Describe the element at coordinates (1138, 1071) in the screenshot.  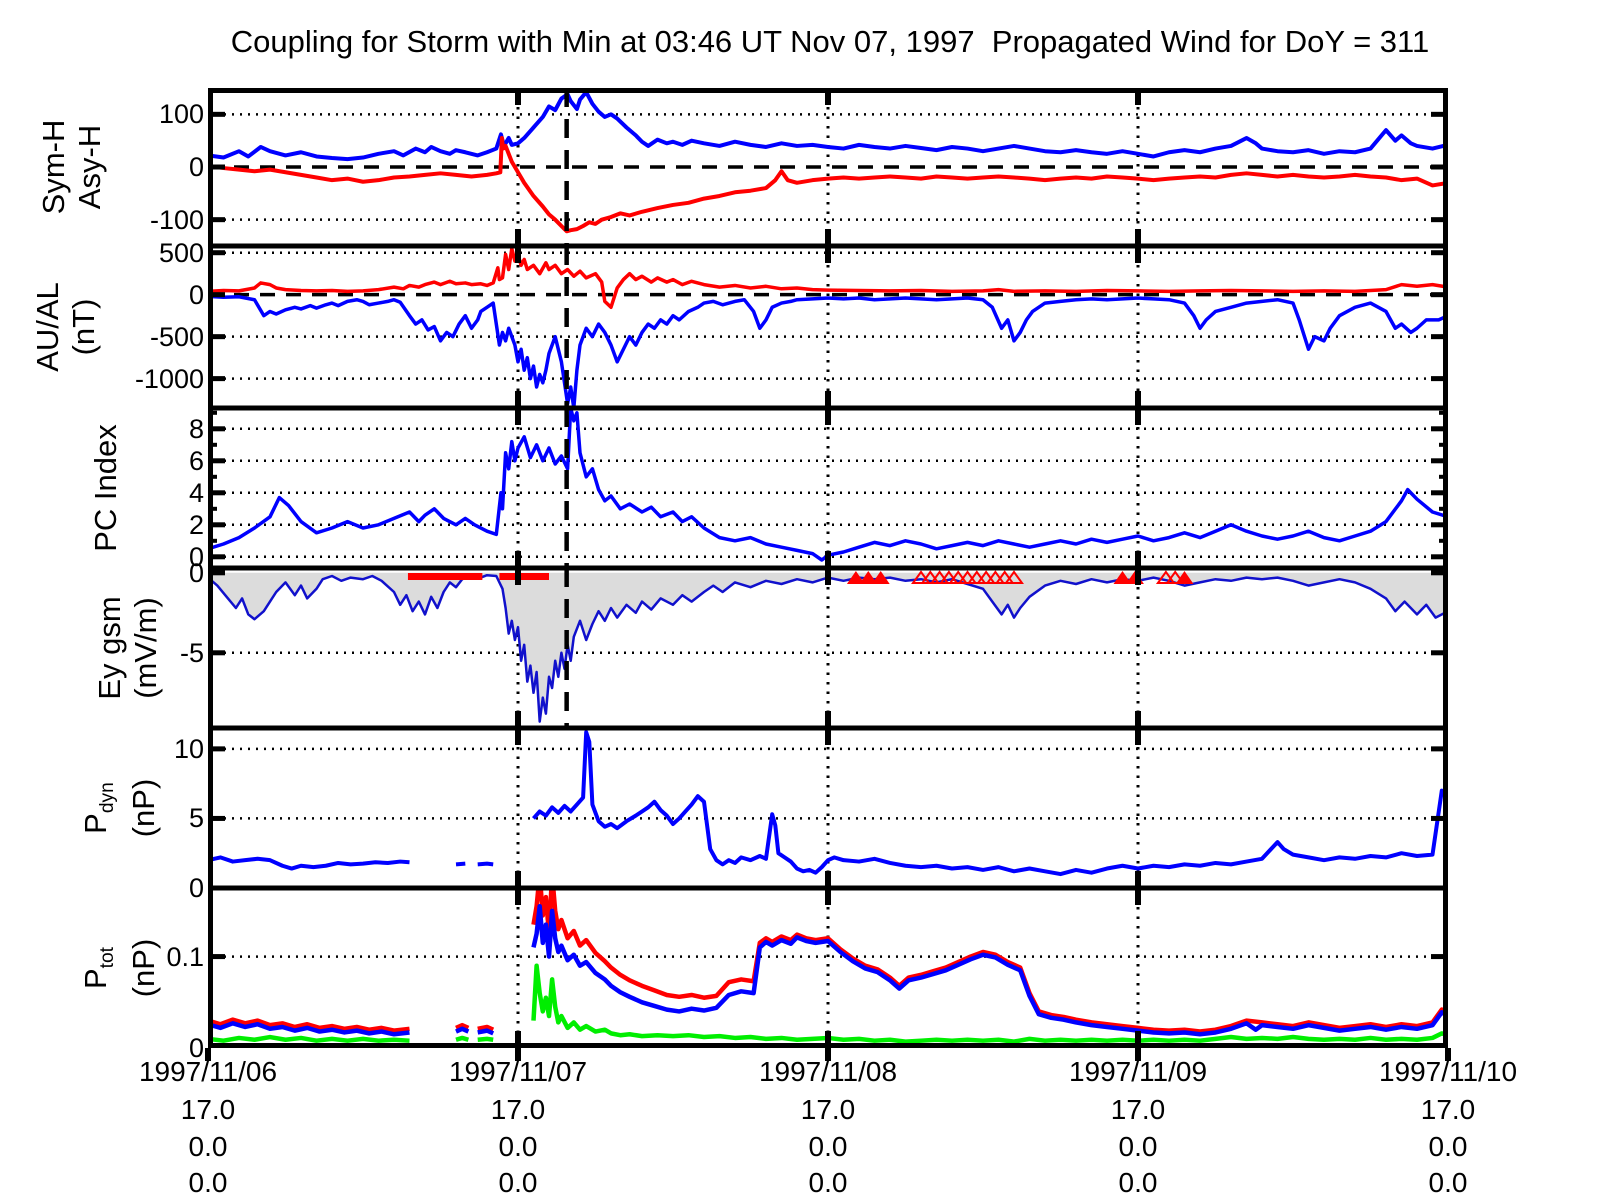
I see `x-tick-date-label: 1997/11/09` at that location.